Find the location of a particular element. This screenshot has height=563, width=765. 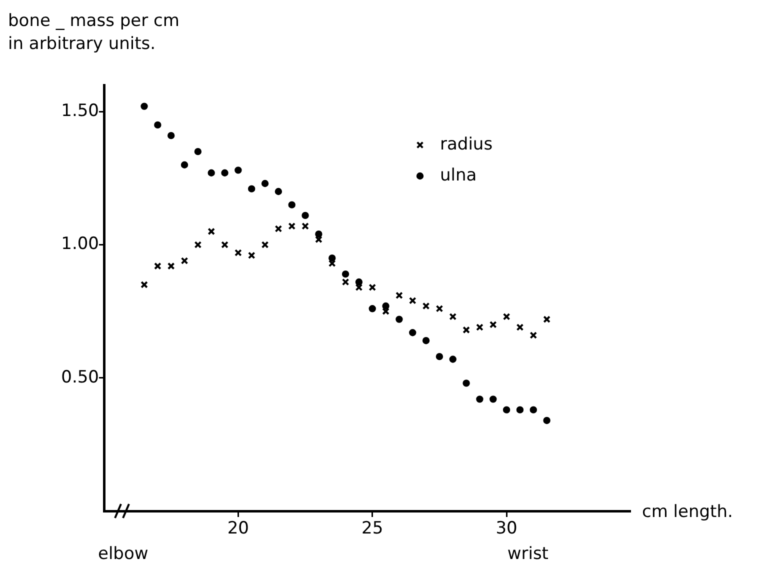

x-tick-label: 30 is located at coordinates (507, 528).